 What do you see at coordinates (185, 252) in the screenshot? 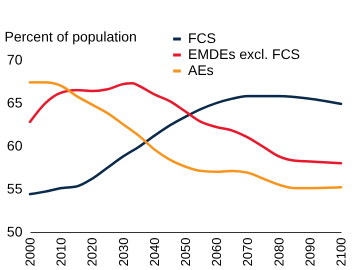
I see `x-tick-label: 2050` at bounding box center [185, 252].